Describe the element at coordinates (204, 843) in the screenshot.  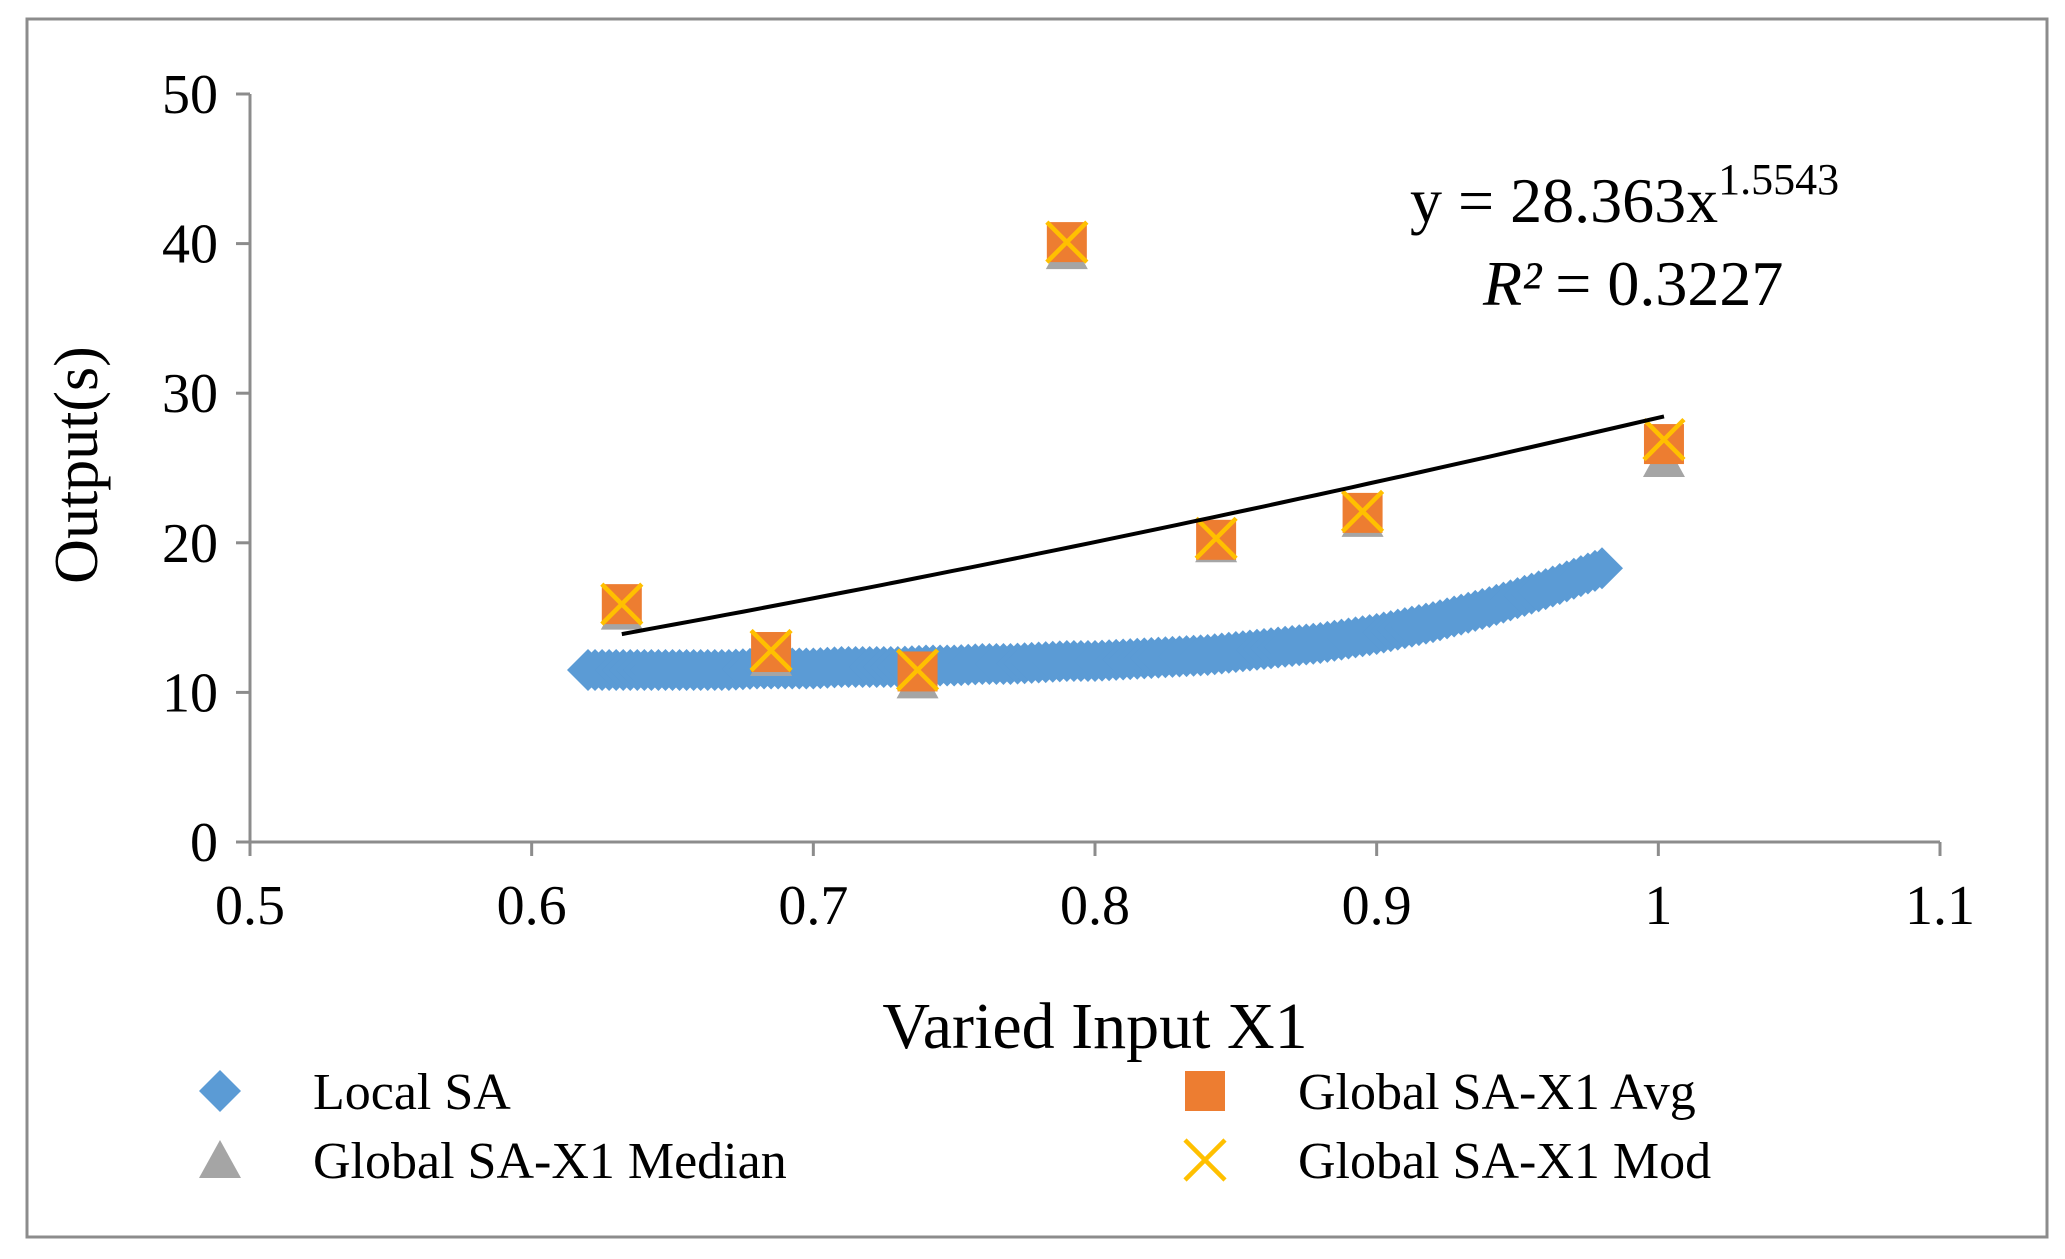
I see `y-tick-label: 0` at that location.